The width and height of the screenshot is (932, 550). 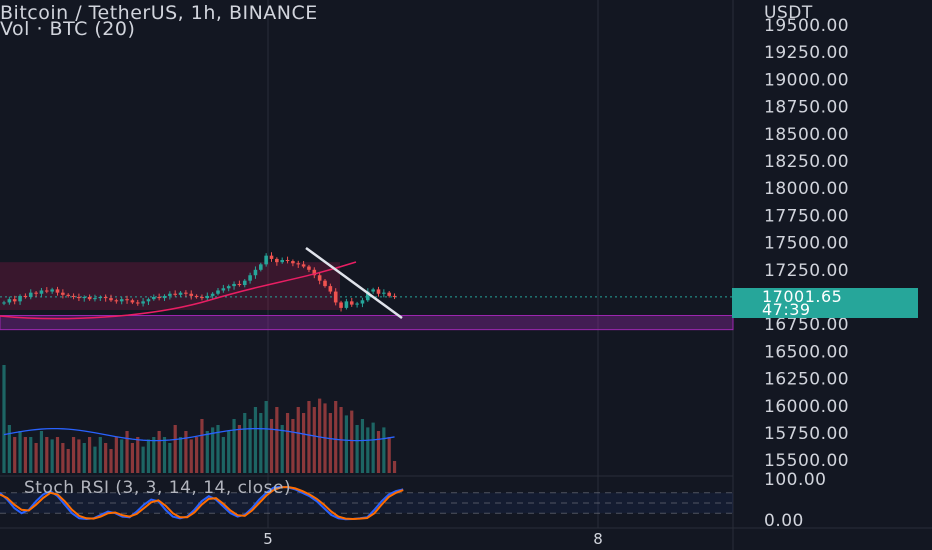 What do you see at coordinates (170, 286) in the screenshot?
I see `consolidation-zone` at bounding box center [170, 286].